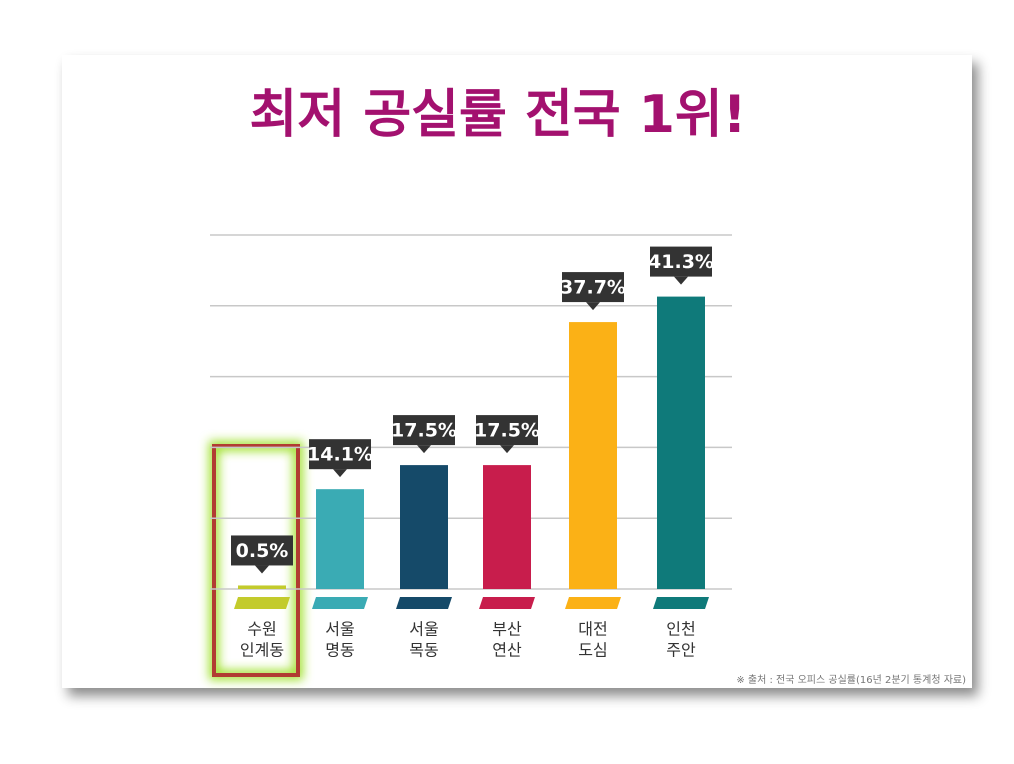 Image resolution: width=1014 pixels, height=764 pixels. Describe the element at coordinates (498, 115) in the screenshot. I see `chart-title: 최저 공실률 전국 1위!` at that location.